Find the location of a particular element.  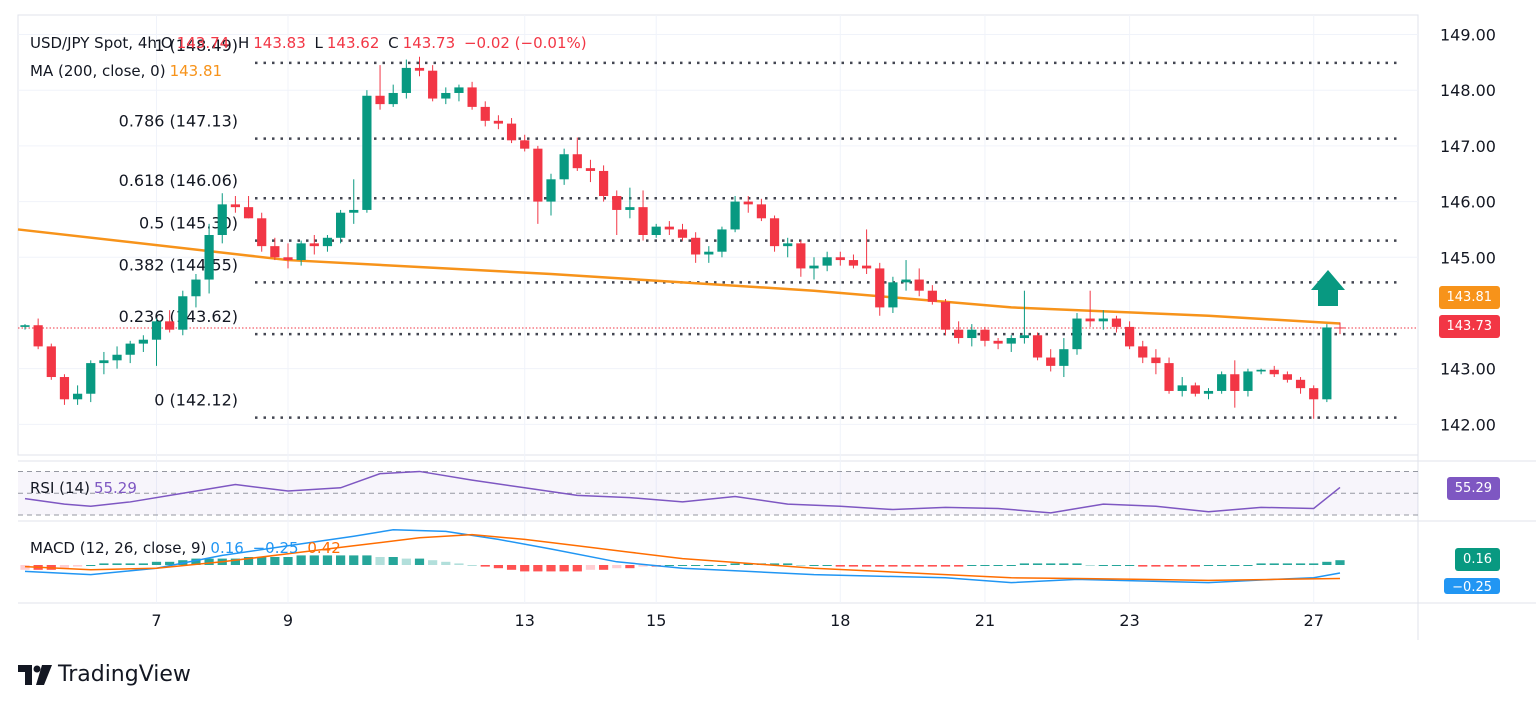

ma-label: MA (200, close, 0) is located at coordinates (98, 71).